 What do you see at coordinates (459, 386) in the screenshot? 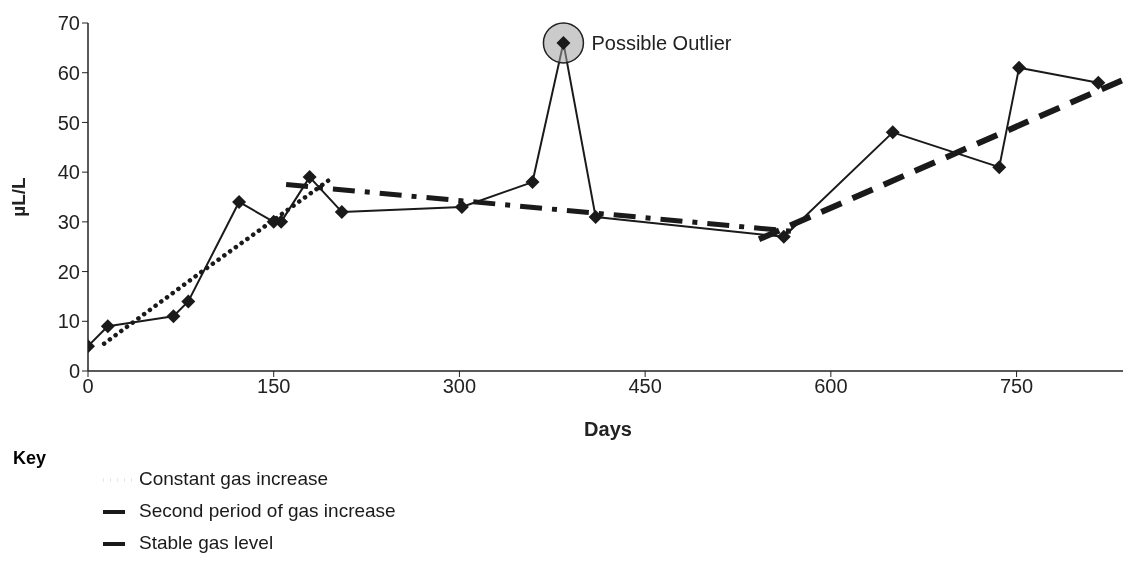
I see `x-tick-label: 300` at bounding box center [459, 386].